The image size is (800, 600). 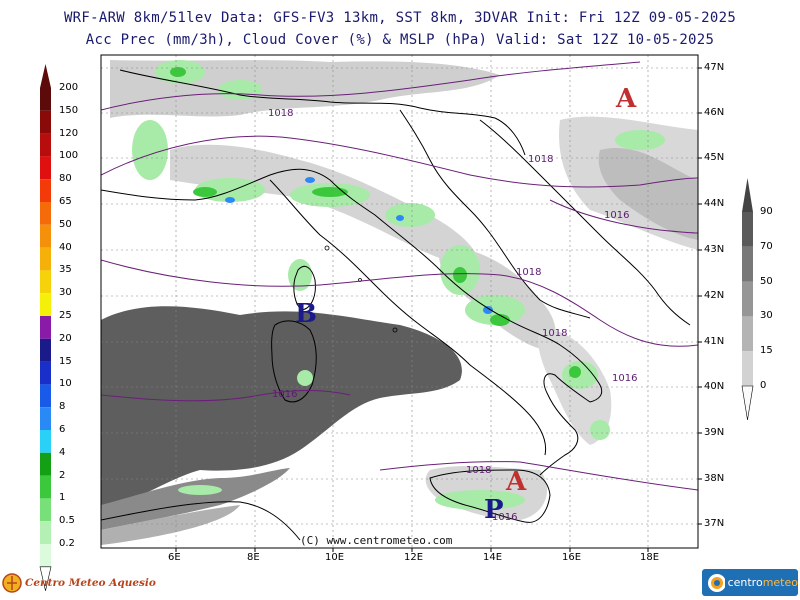 What do you see at coordinates (69, 133) in the screenshot?
I see `precip-scale-label: 120` at bounding box center [69, 133].